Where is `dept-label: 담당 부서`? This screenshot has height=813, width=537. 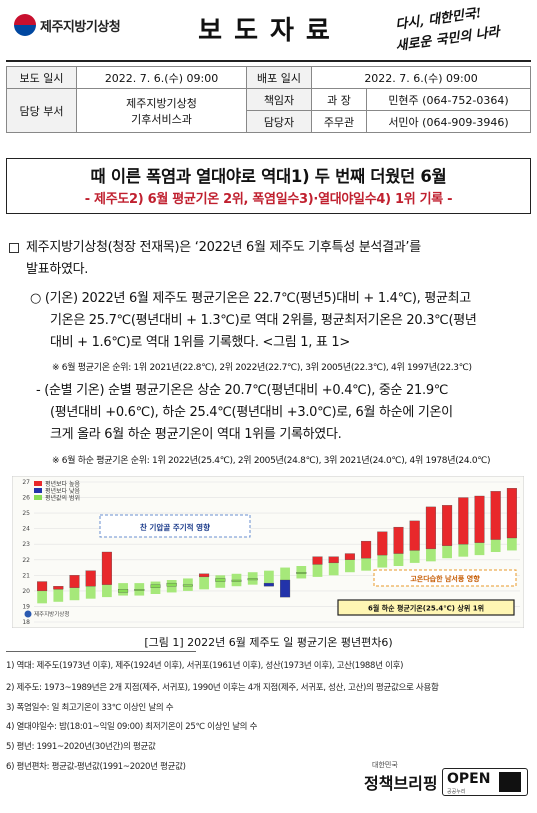 dept-label: 담당 부서 is located at coordinates (41, 110).